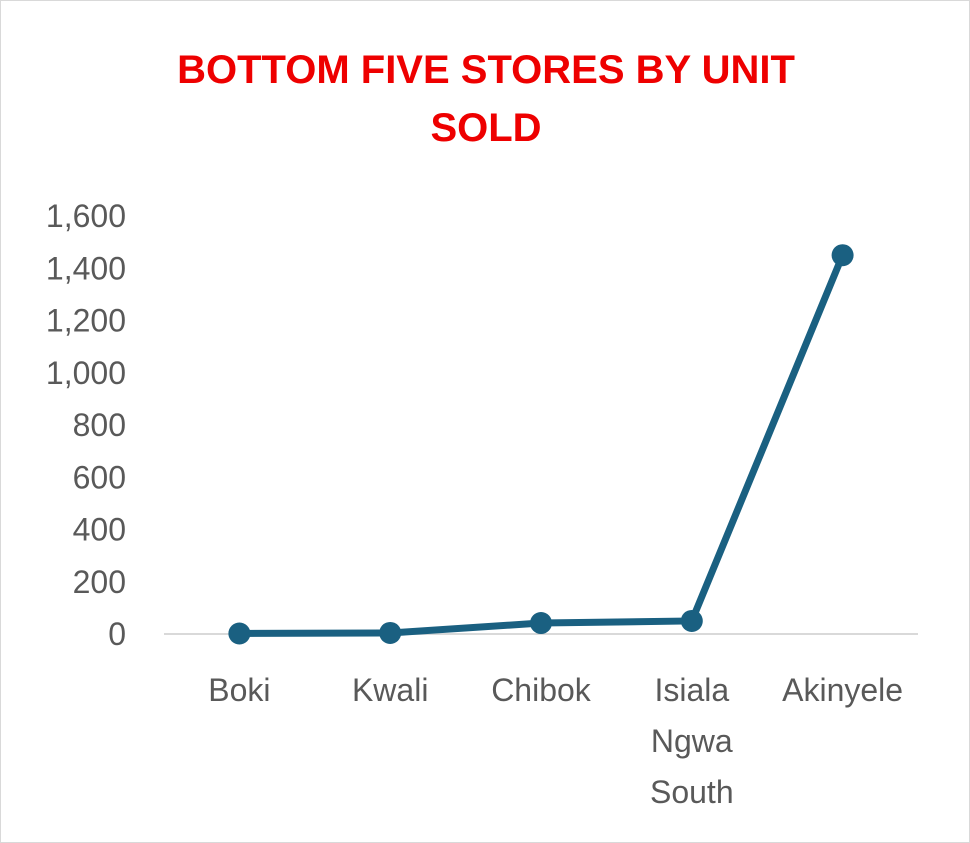  What do you see at coordinates (541, 690) in the screenshot?
I see `x-tick-label: Chibok` at bounding box center [541, 690].